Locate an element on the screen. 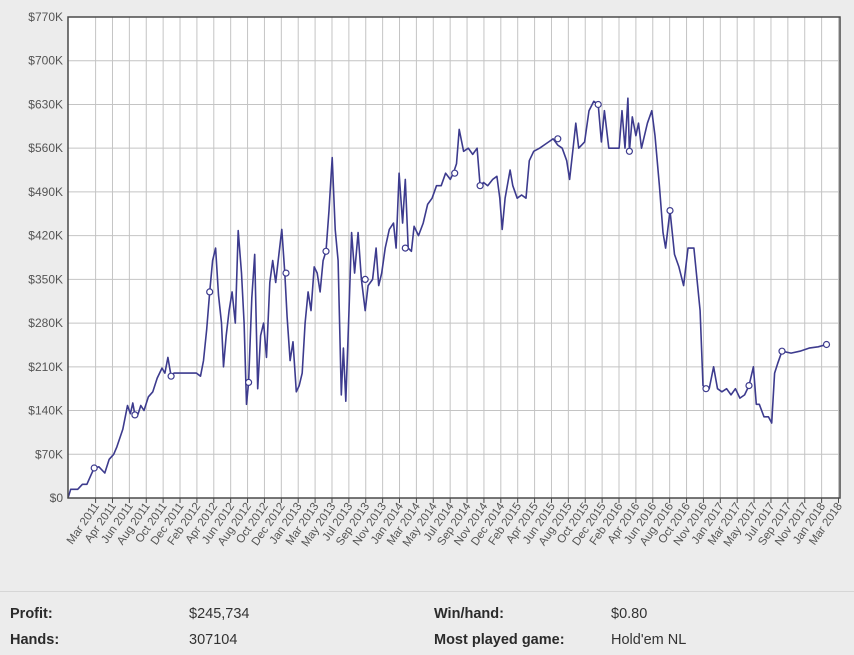 This screenshot has height=655, width=854. y-tick-label: $140K is located at coordinates (45, 411).